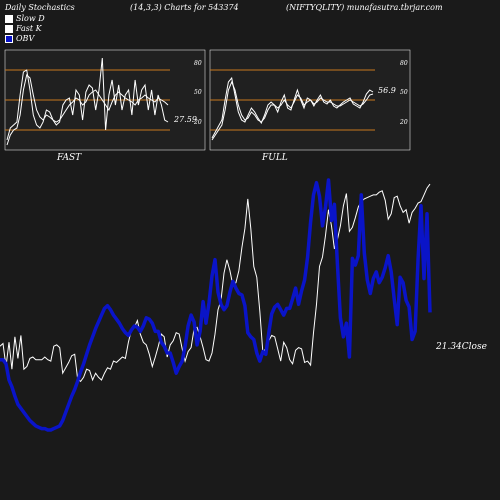 This screenshot has width=500, height=500. Describe the element at coordinates (184, 7) in the screenshot. I see `chart-params: (14,3,3) Charts for 543374` at that location.